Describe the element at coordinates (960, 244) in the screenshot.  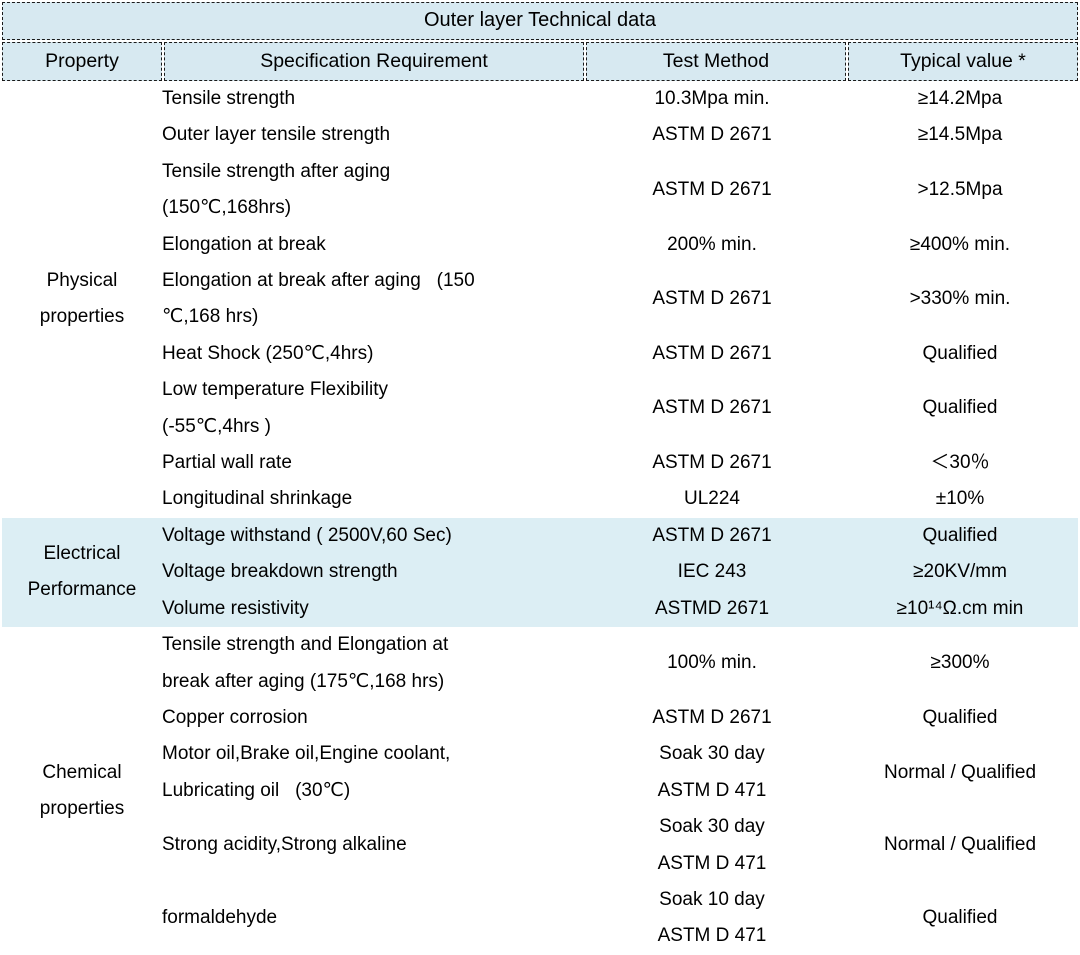
I see `value-cell: ≥400% min.` at that location.